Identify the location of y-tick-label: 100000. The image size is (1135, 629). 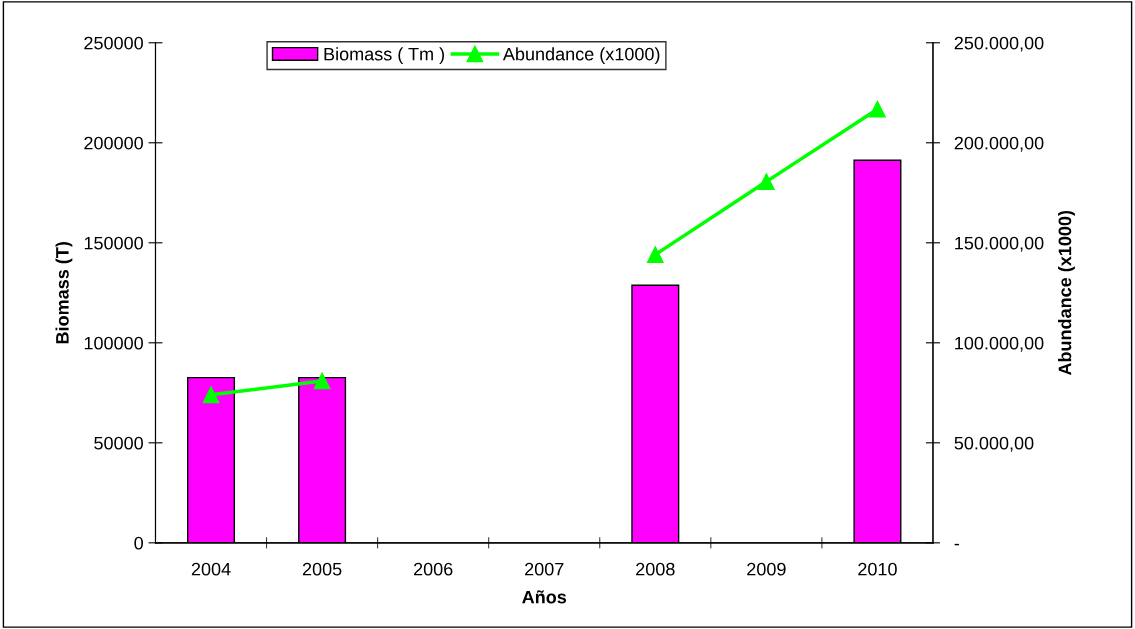
(113, 343).